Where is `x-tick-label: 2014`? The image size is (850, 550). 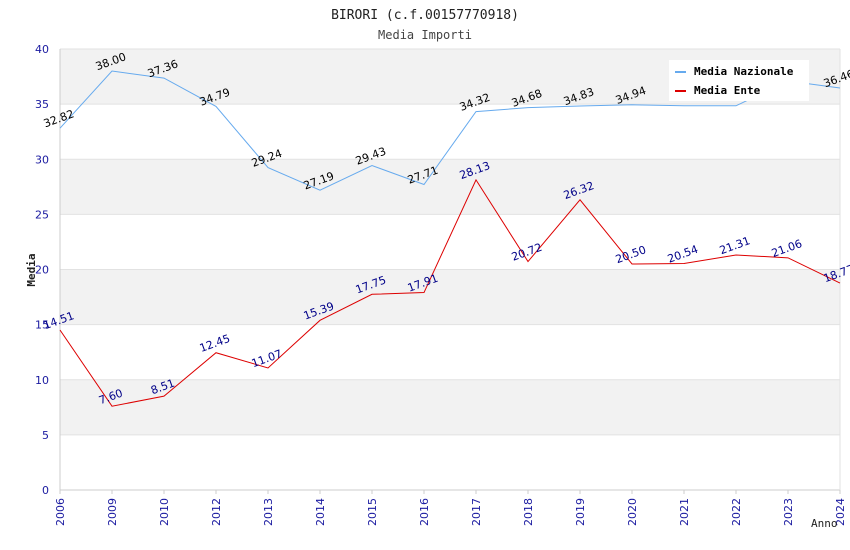
x-tick-label: 2014 is located at coordinates (320, 512).